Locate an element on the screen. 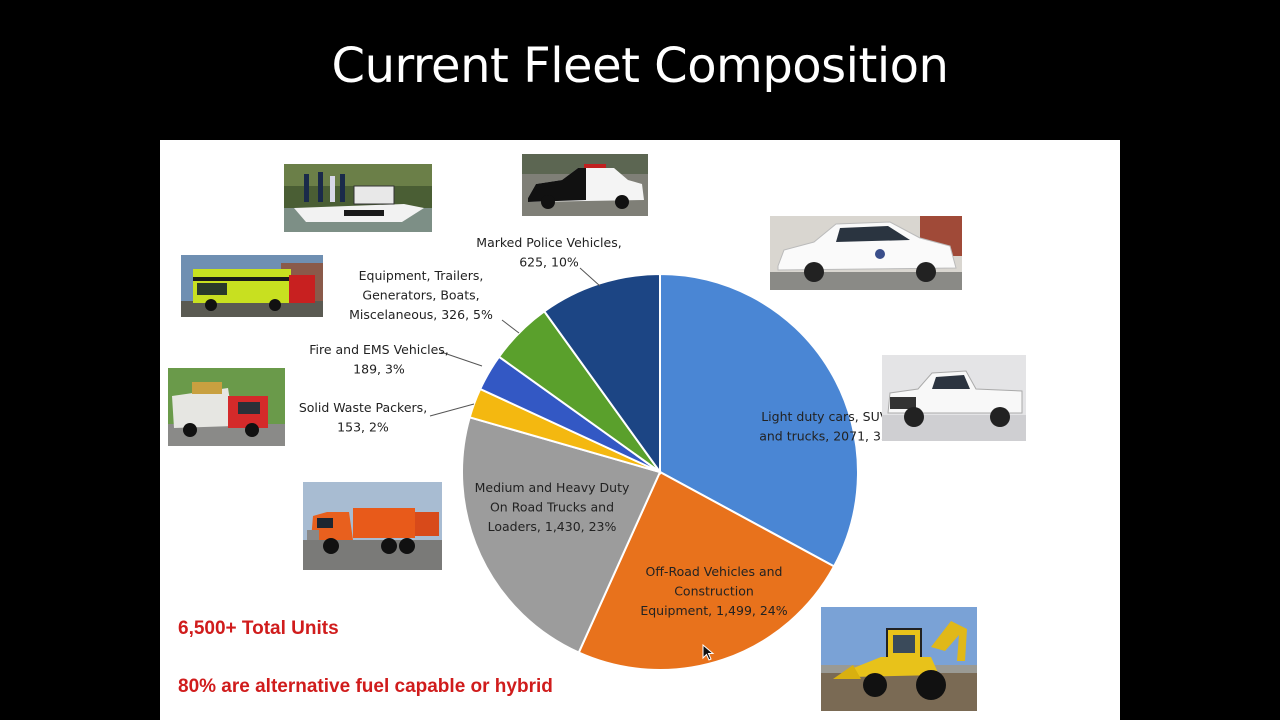 This screenshot has width=1280, height=720. pickup-truck-photo is located at coordinates (954, 398).